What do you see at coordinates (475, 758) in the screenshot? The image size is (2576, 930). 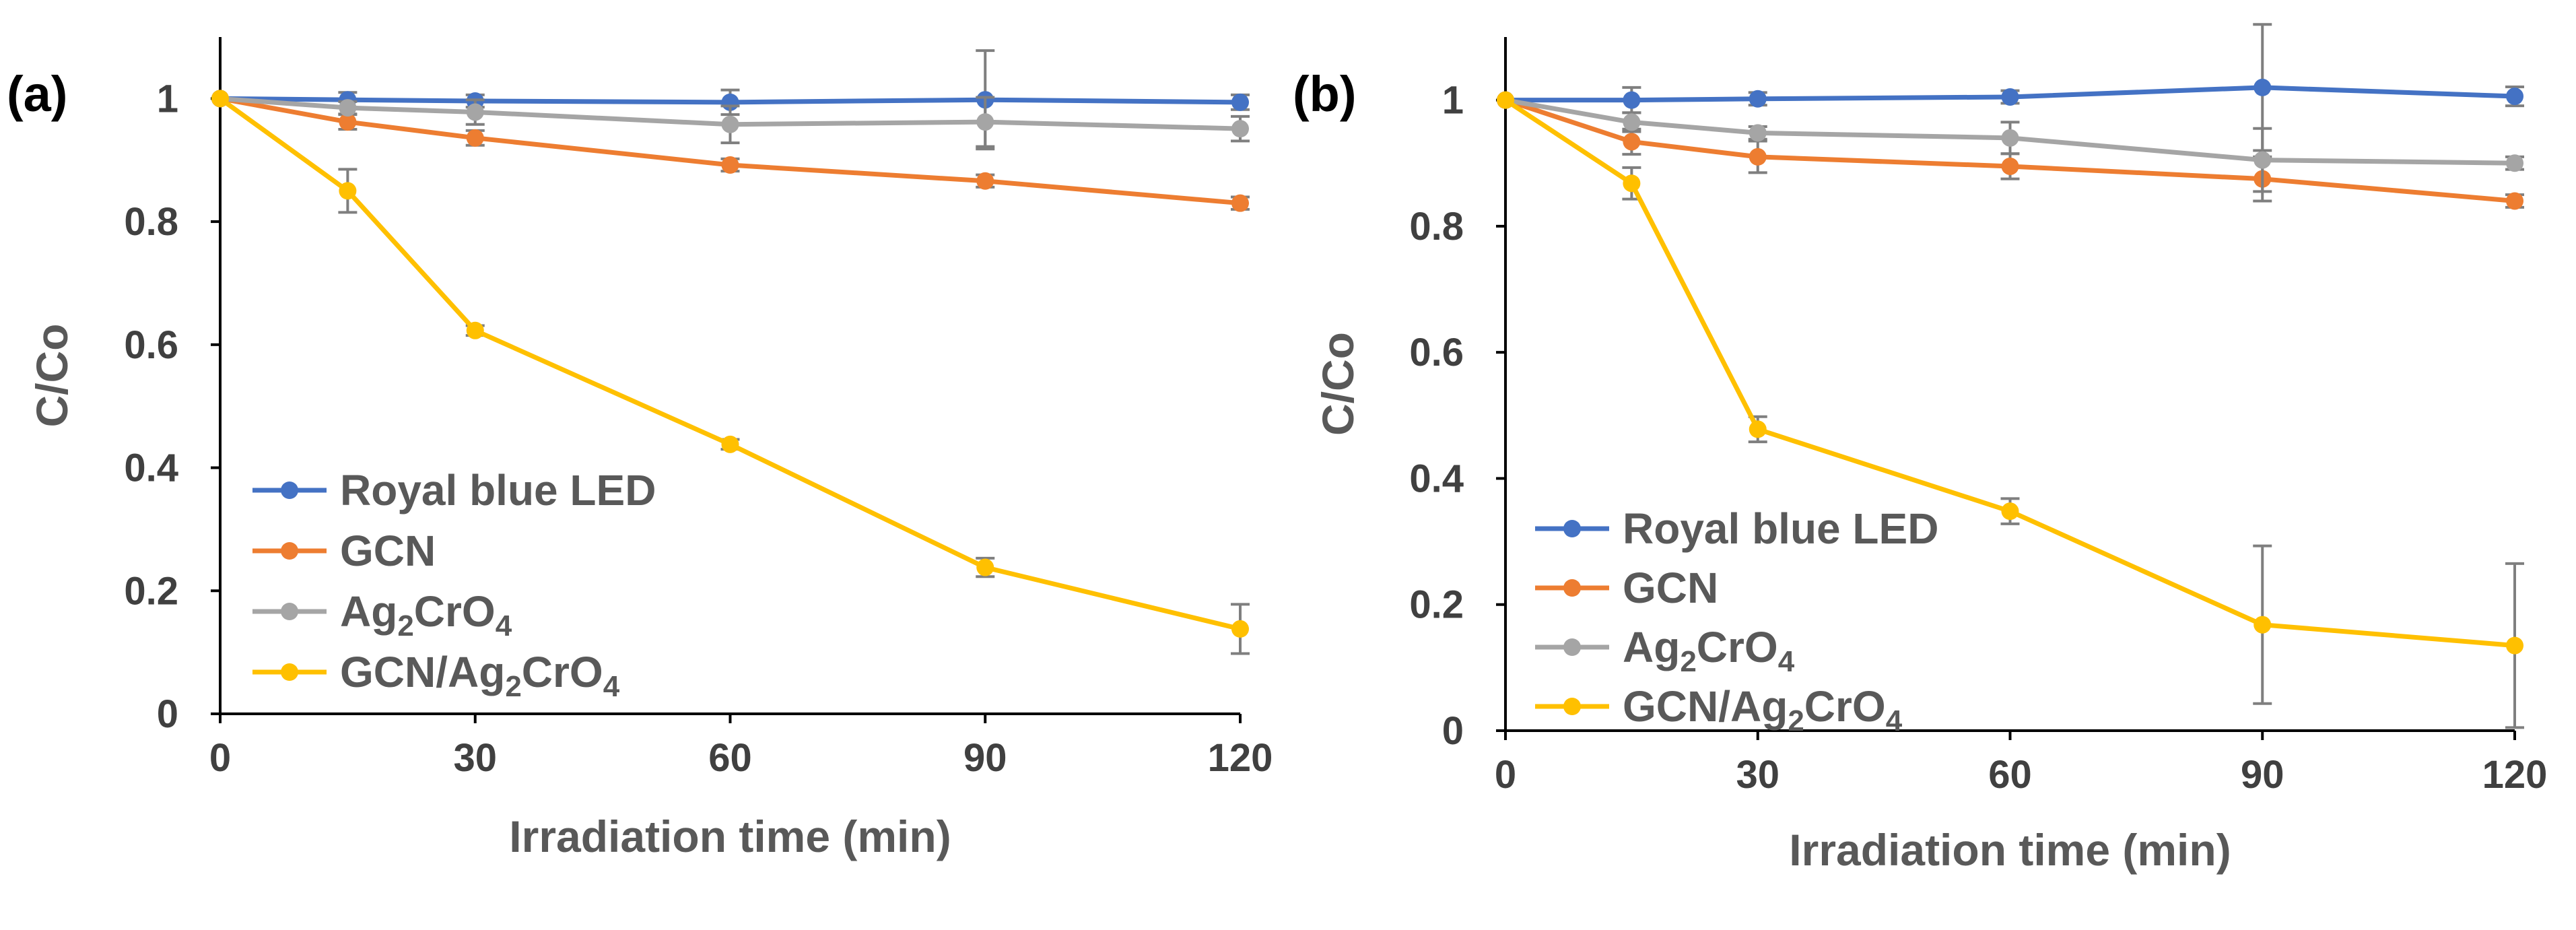 I see `chart-a-xtick-label: 30` at bounding box center [475, 758].